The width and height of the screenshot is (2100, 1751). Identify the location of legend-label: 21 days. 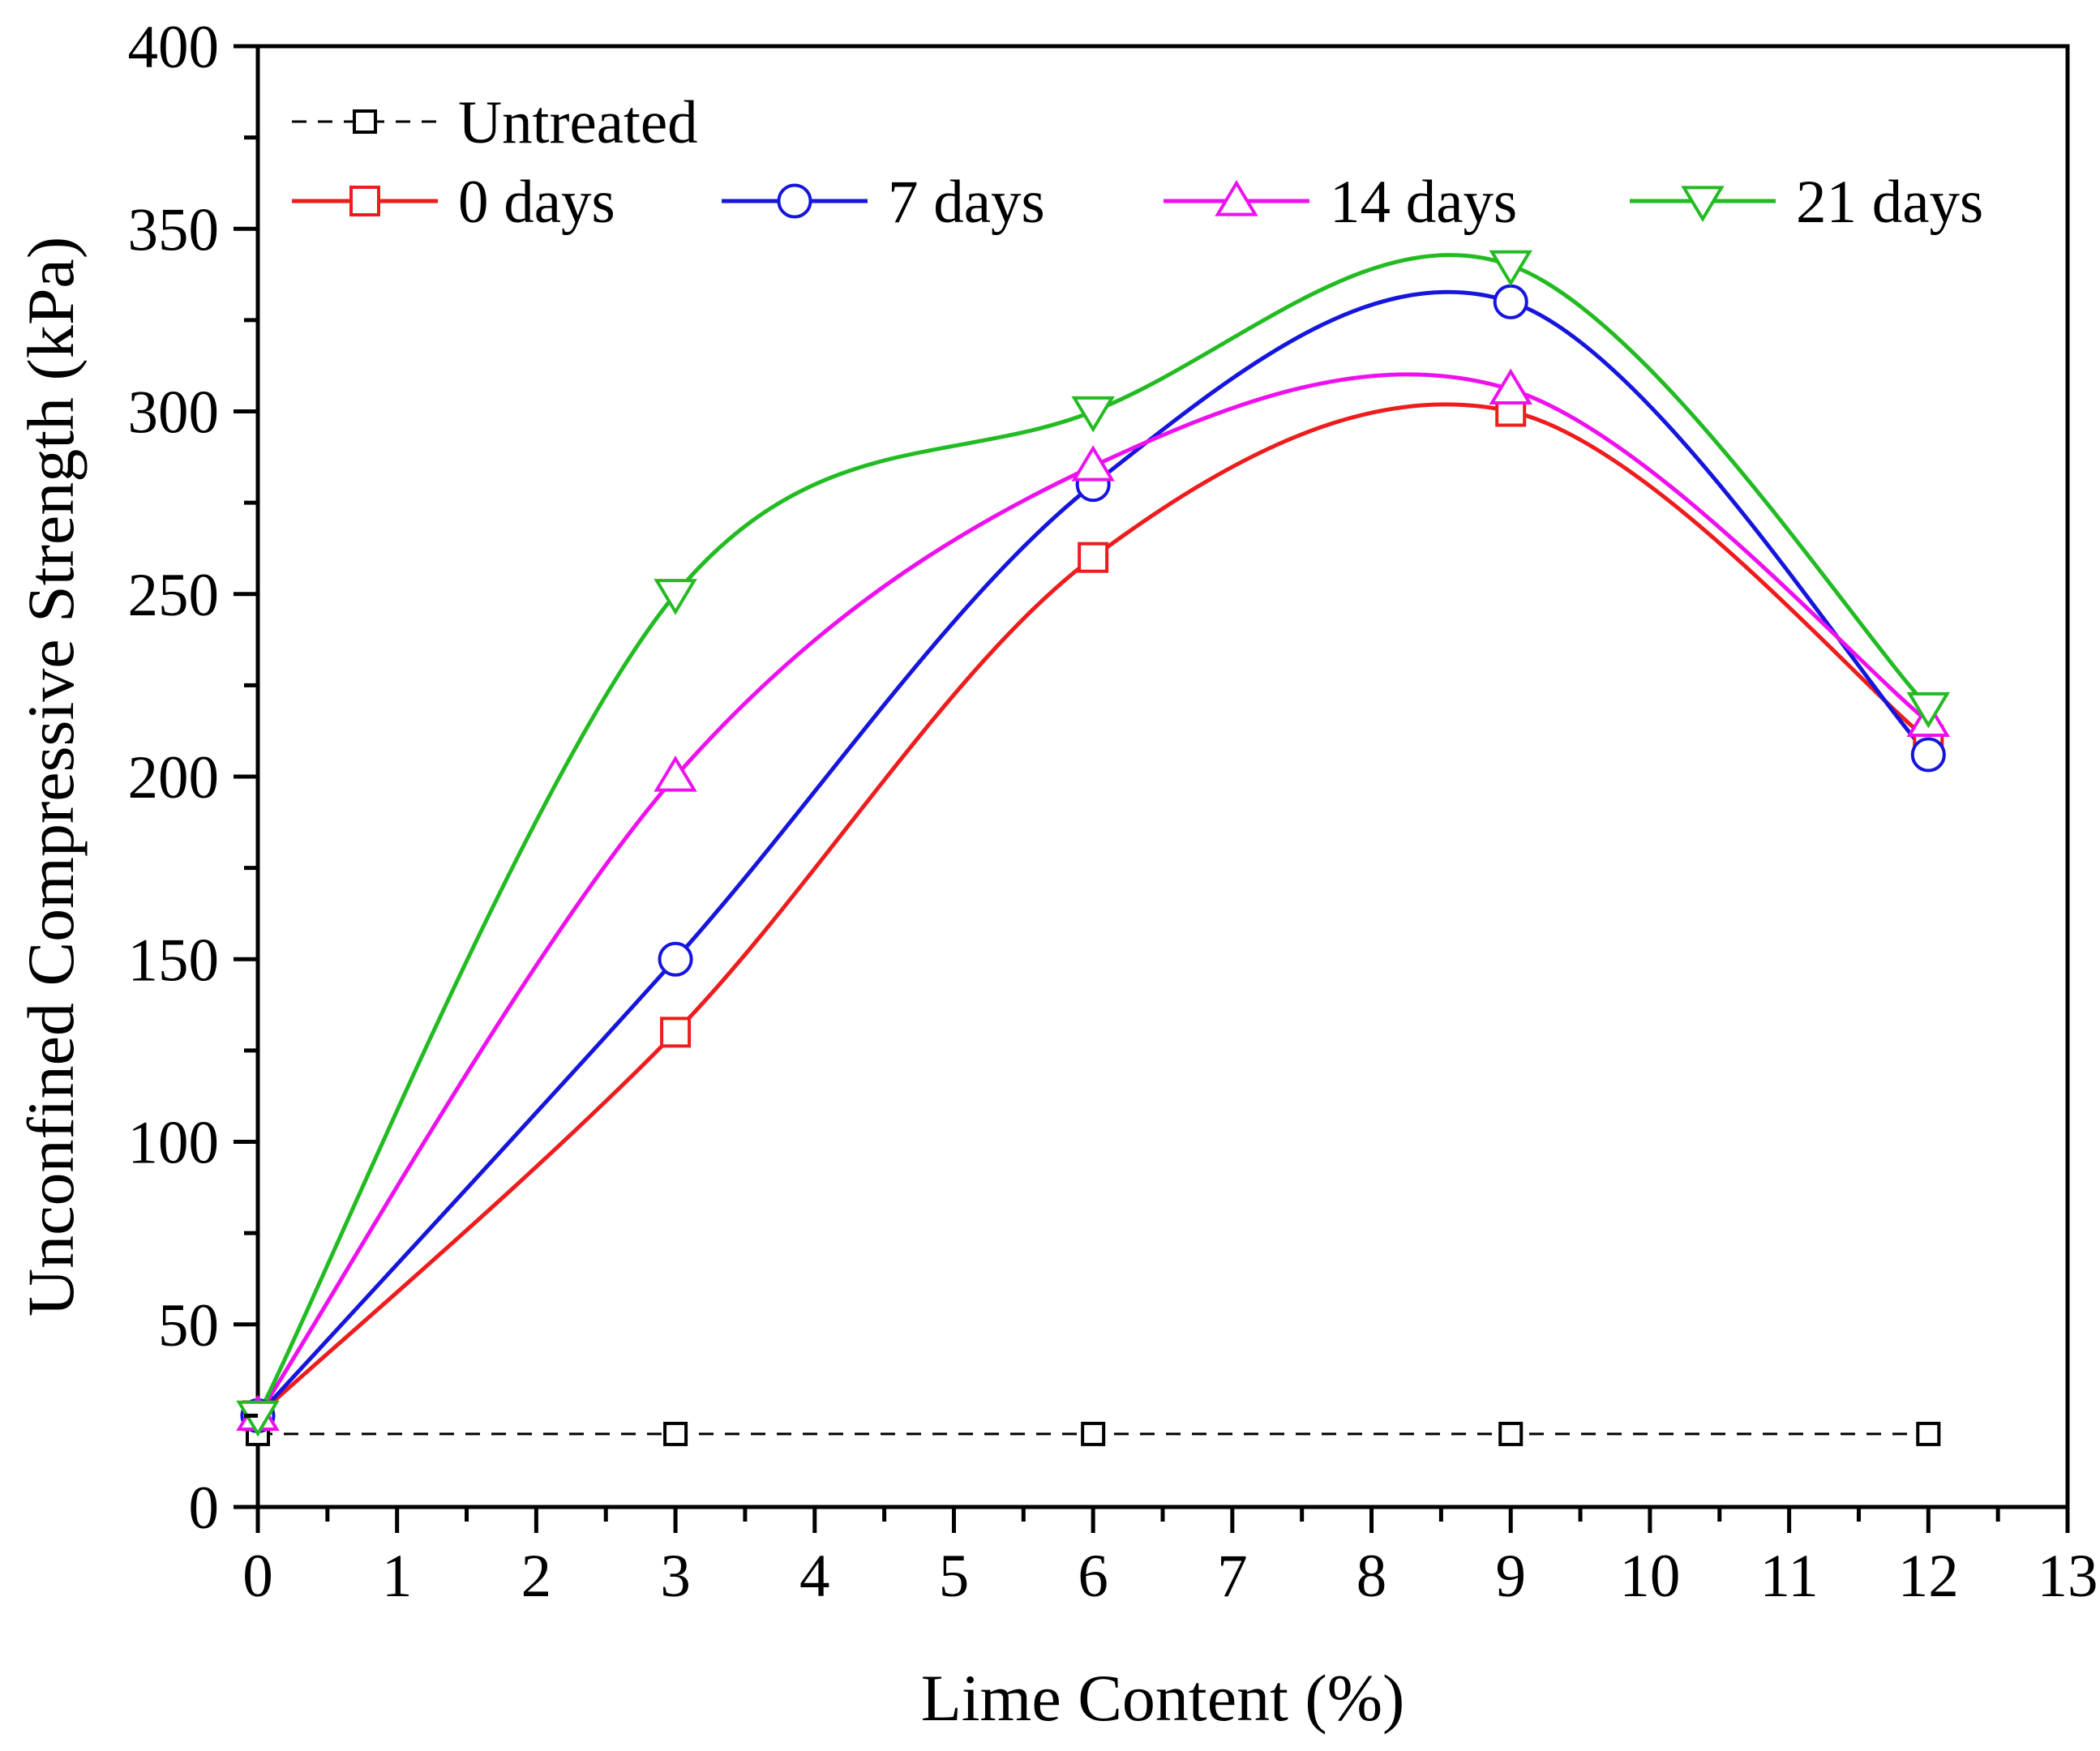
(1890, 202).